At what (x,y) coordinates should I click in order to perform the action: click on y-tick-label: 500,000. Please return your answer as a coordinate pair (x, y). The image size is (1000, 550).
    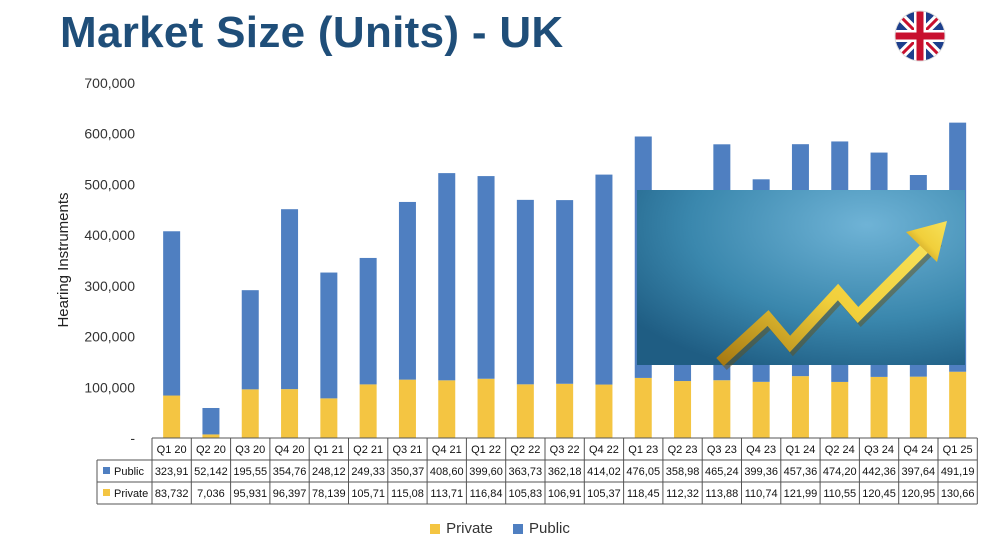
    Looking at the image, I should click on (109, 184).